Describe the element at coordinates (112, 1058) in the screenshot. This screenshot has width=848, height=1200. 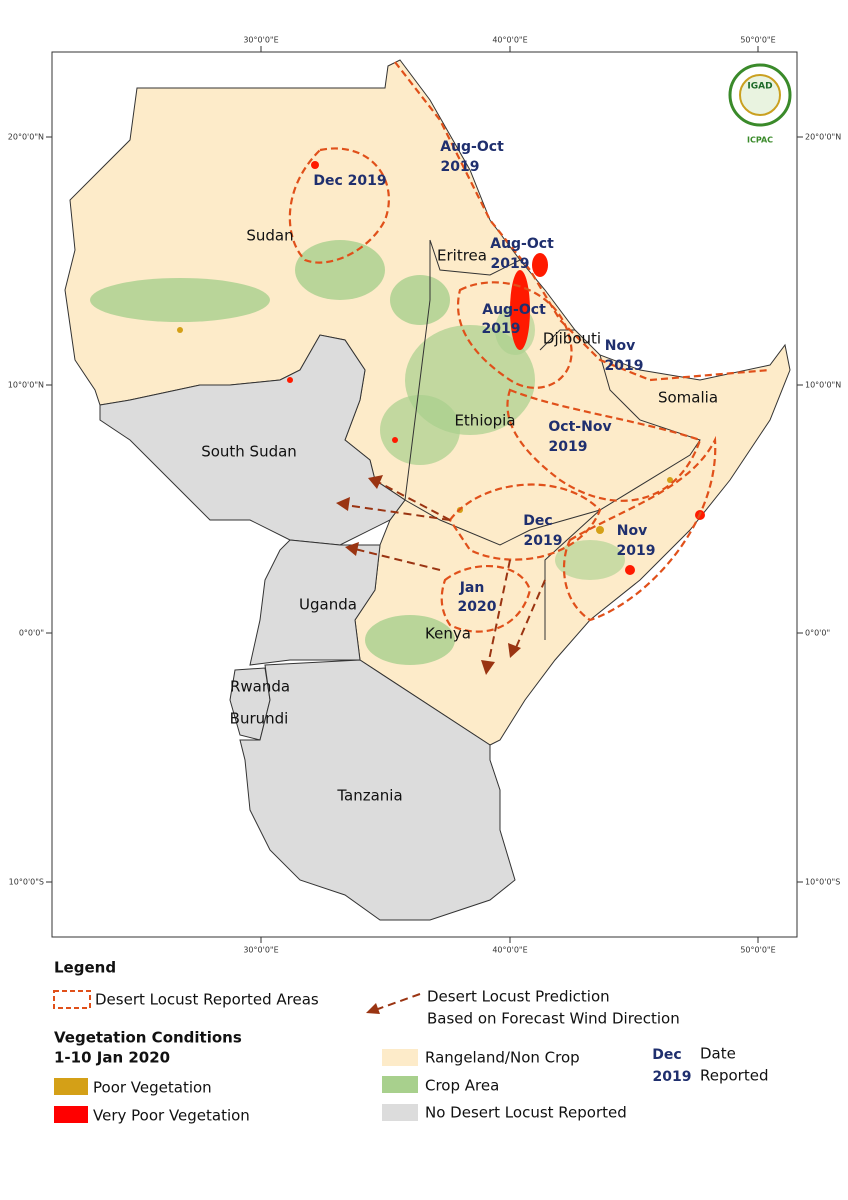
I see `legend-subtitle: 1-10 Jan 2020` at that location.